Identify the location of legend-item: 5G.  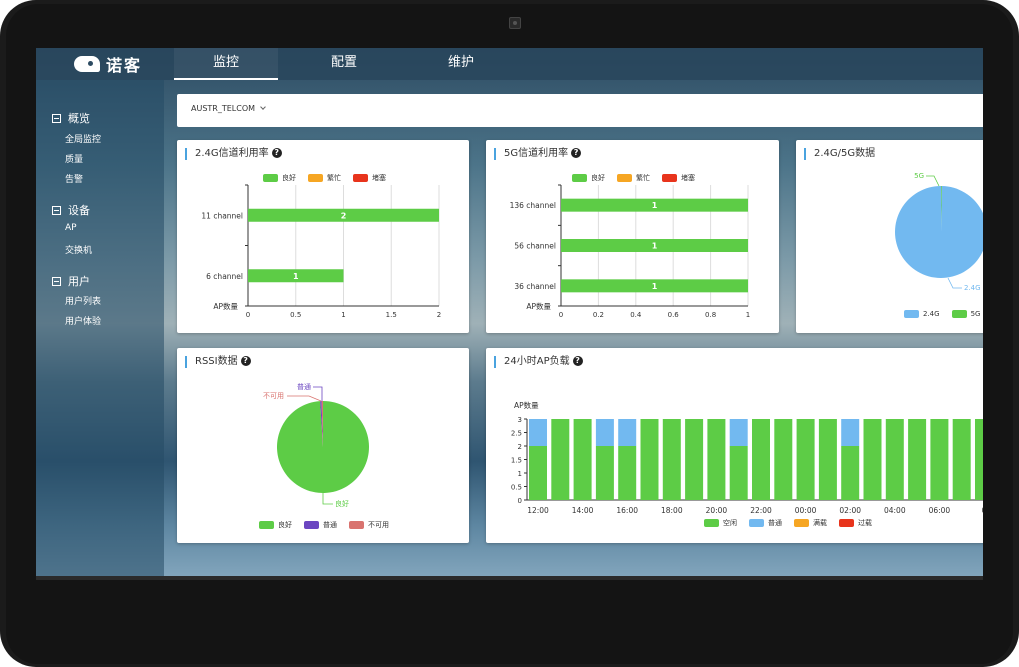
(965, 314).